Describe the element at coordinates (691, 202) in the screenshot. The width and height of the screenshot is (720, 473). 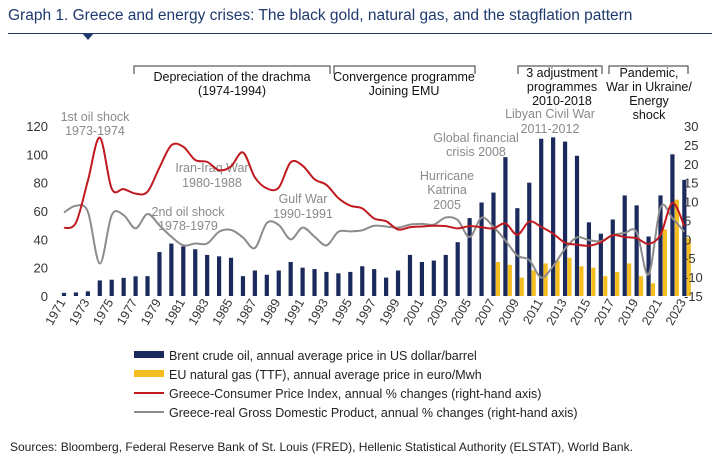
I see `right-axis-tick-label: 10` at that location.